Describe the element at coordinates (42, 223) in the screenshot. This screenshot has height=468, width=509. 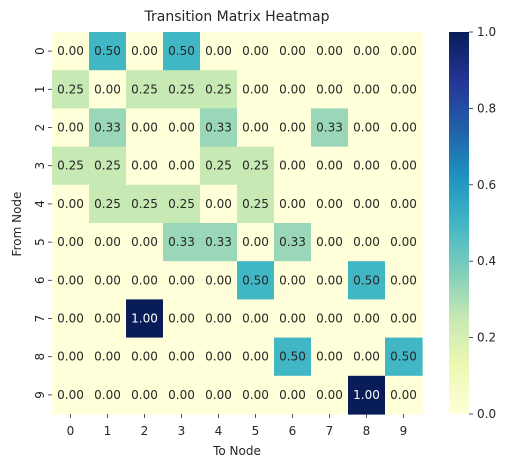
I see `y-axis-ticks: 0 1 2 3 4 5 6 7 8 9` at that location.